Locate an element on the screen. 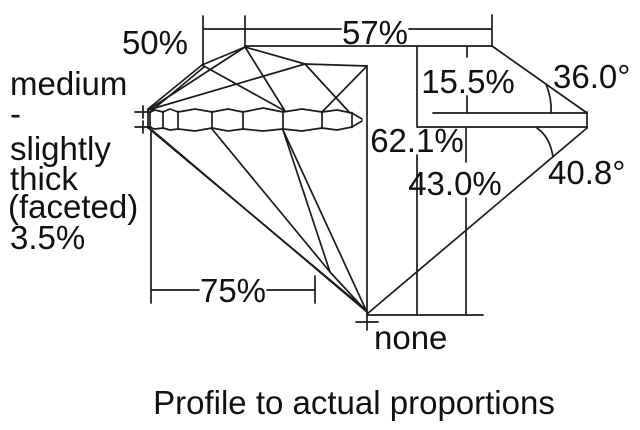 This screenshot has height=430, width=640. girdle-text-line1: medium is located at coordinates (68, 83).